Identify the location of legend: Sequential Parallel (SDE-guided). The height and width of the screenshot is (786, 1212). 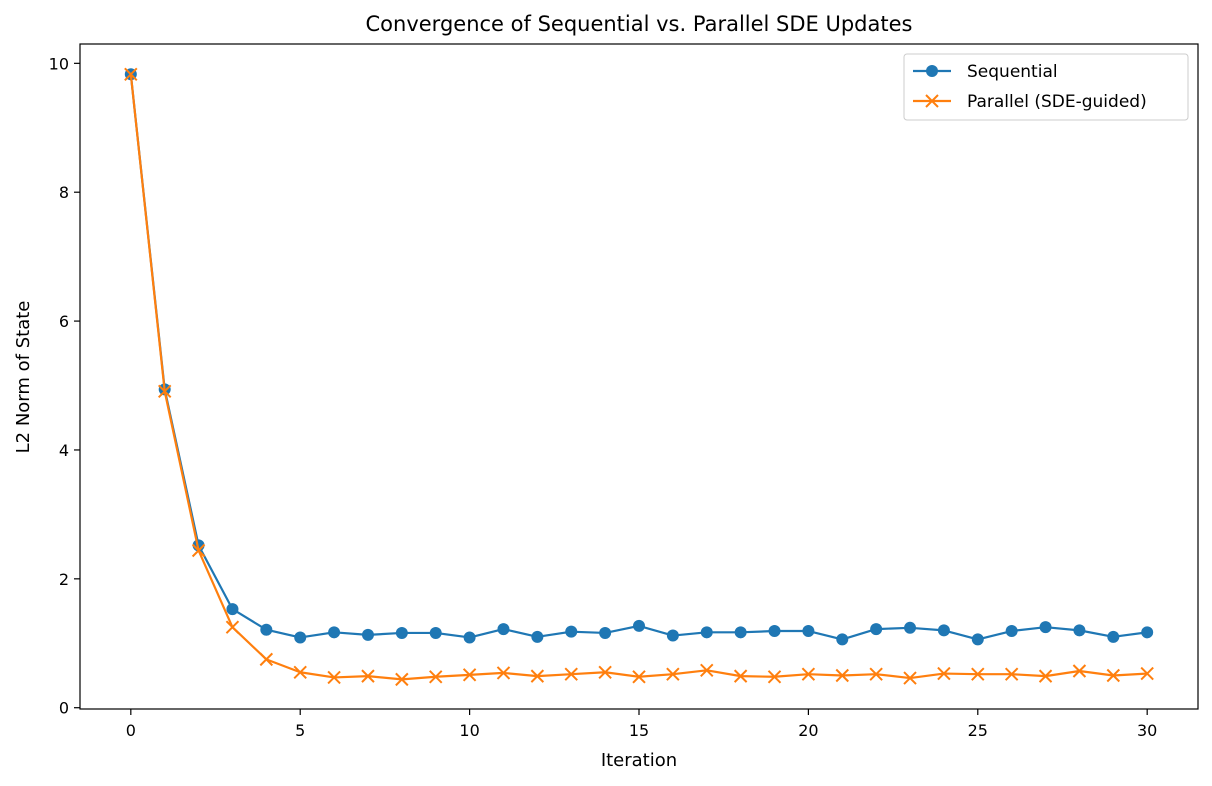
(1046, 87).